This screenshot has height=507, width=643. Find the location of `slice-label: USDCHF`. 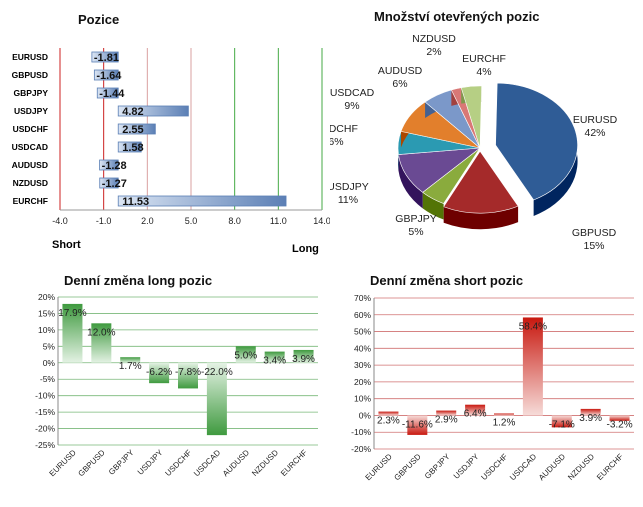

slice-label: USDCHF is located at coordinates (344, 129).